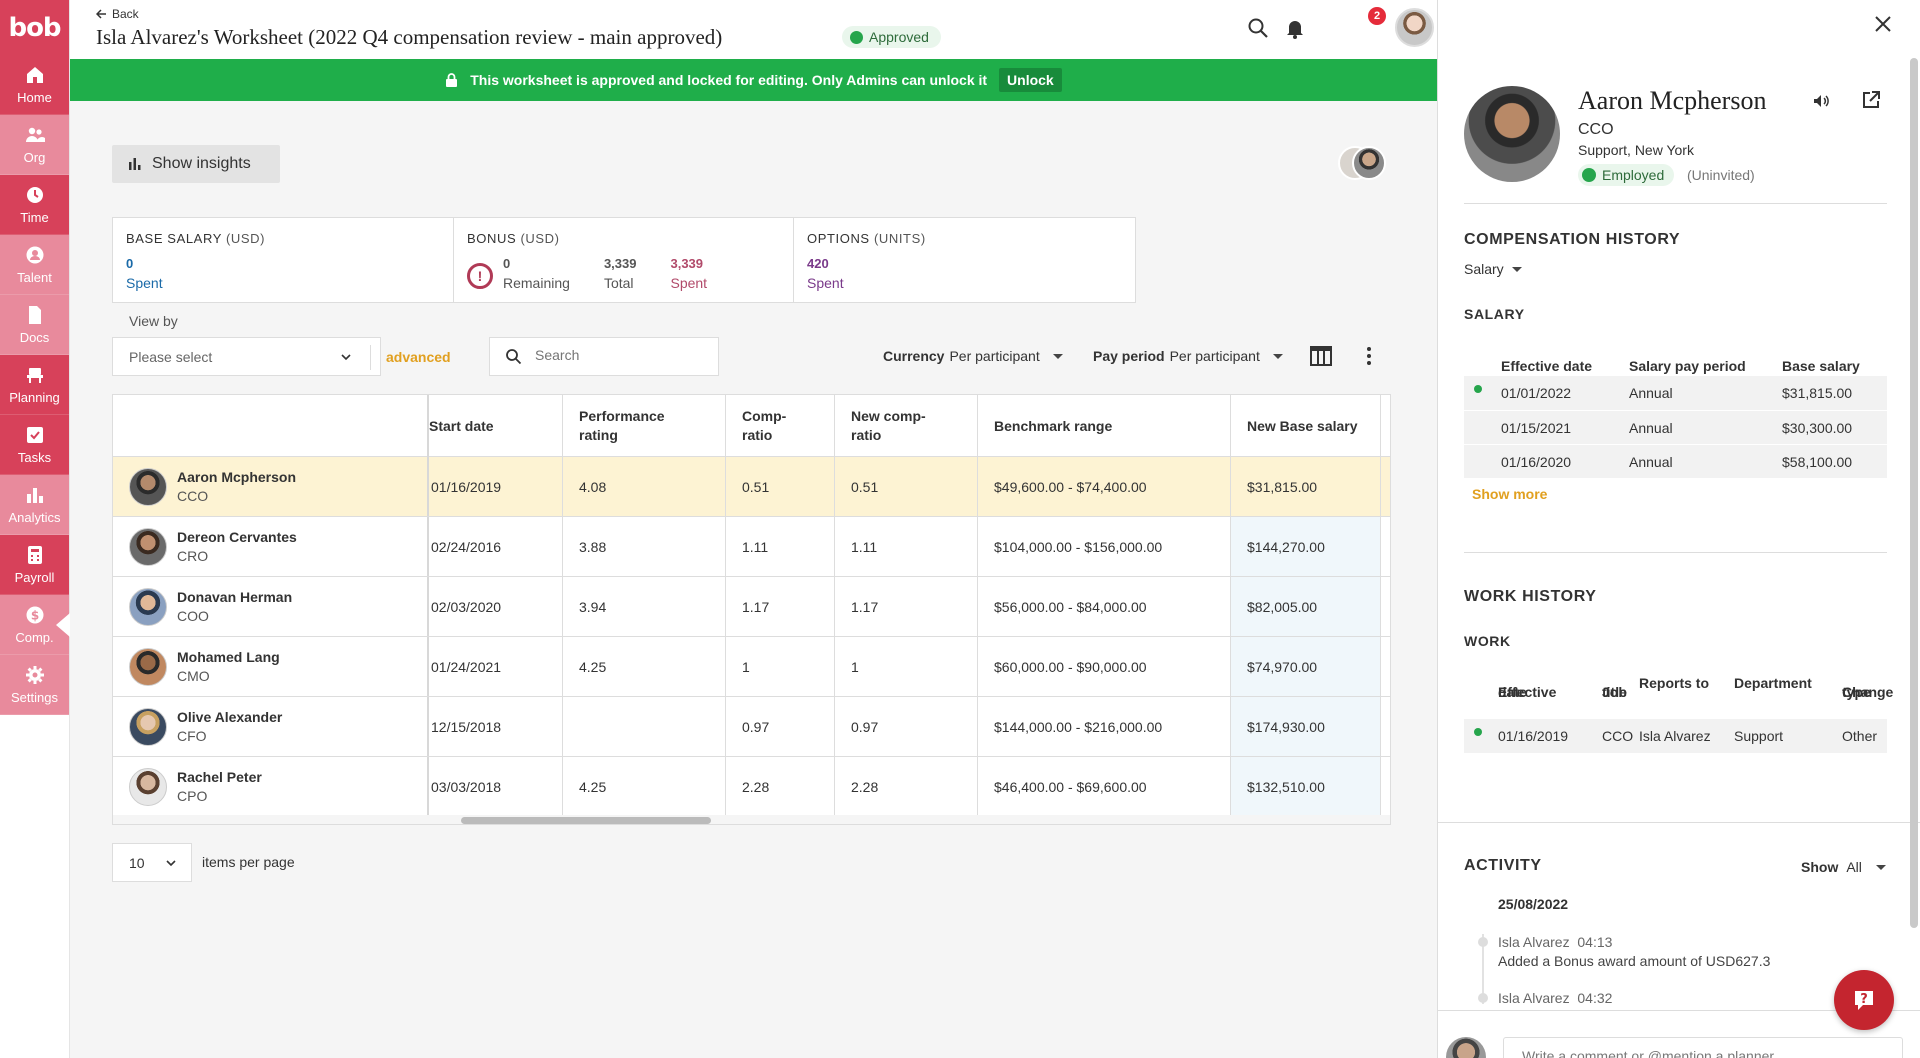 Image resolution: width=1920 pixels, height=1058 pixels. I want to click on timeline-dot-icon, so click(1483, 998).